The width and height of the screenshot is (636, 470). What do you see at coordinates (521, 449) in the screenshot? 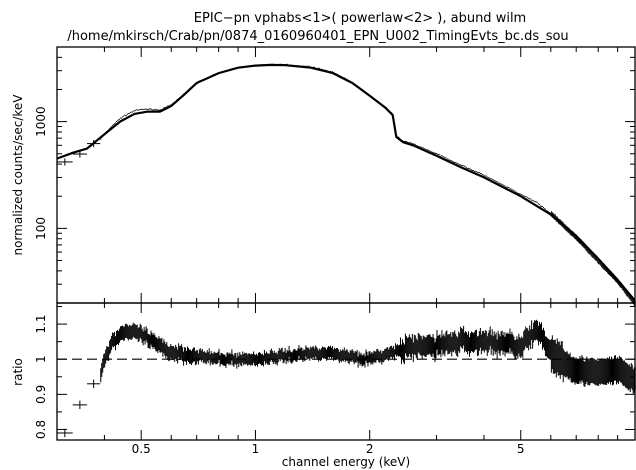
I see `x-tick-label: 5` at bounding box center [521, 449].